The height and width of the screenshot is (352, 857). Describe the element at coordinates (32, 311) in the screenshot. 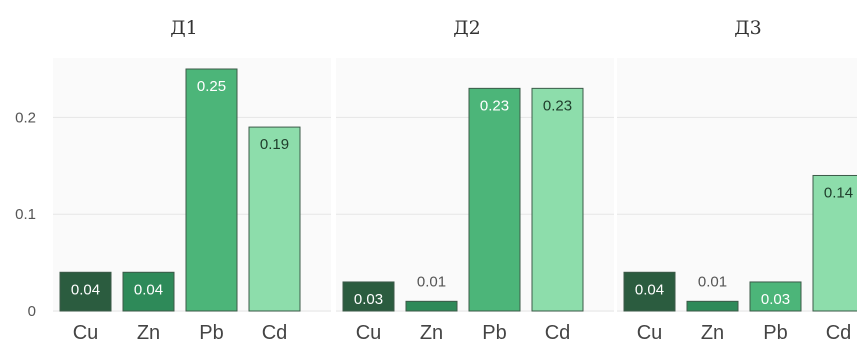

I see `y-tick-label: 0` at that location.